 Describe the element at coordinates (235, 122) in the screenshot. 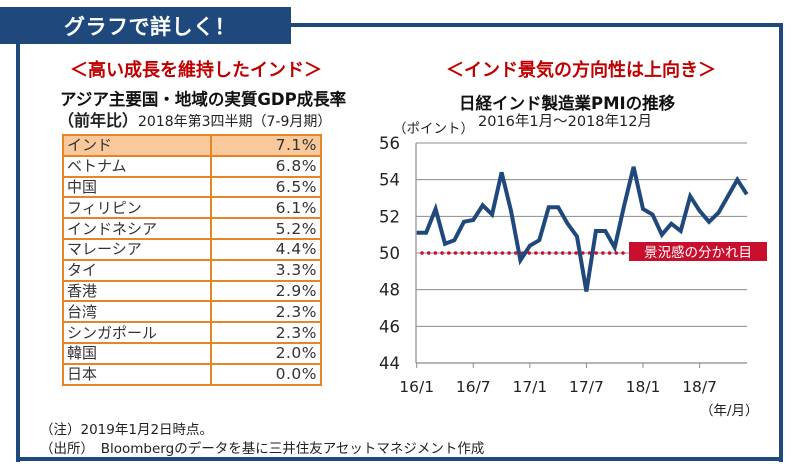

I see `period-text: 2018年第3四半期（7-9月期）` at that location.